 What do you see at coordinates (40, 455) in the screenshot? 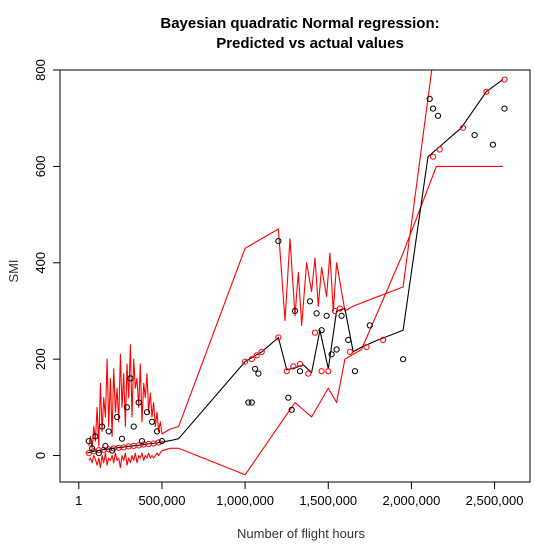
I see `y-tick-label: 0` at bounding box center [40, 455].